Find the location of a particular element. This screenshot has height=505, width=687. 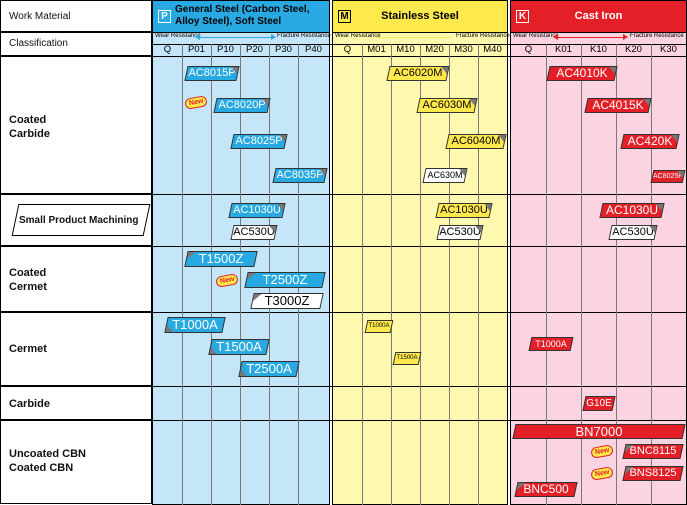

tag-ac8035p: AC8035P is located at coordinates (300, 175).